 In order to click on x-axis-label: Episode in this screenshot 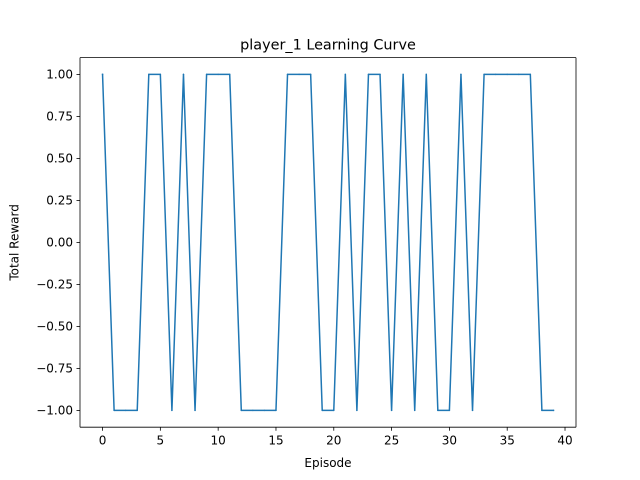, I will do `click(327, 463)`.